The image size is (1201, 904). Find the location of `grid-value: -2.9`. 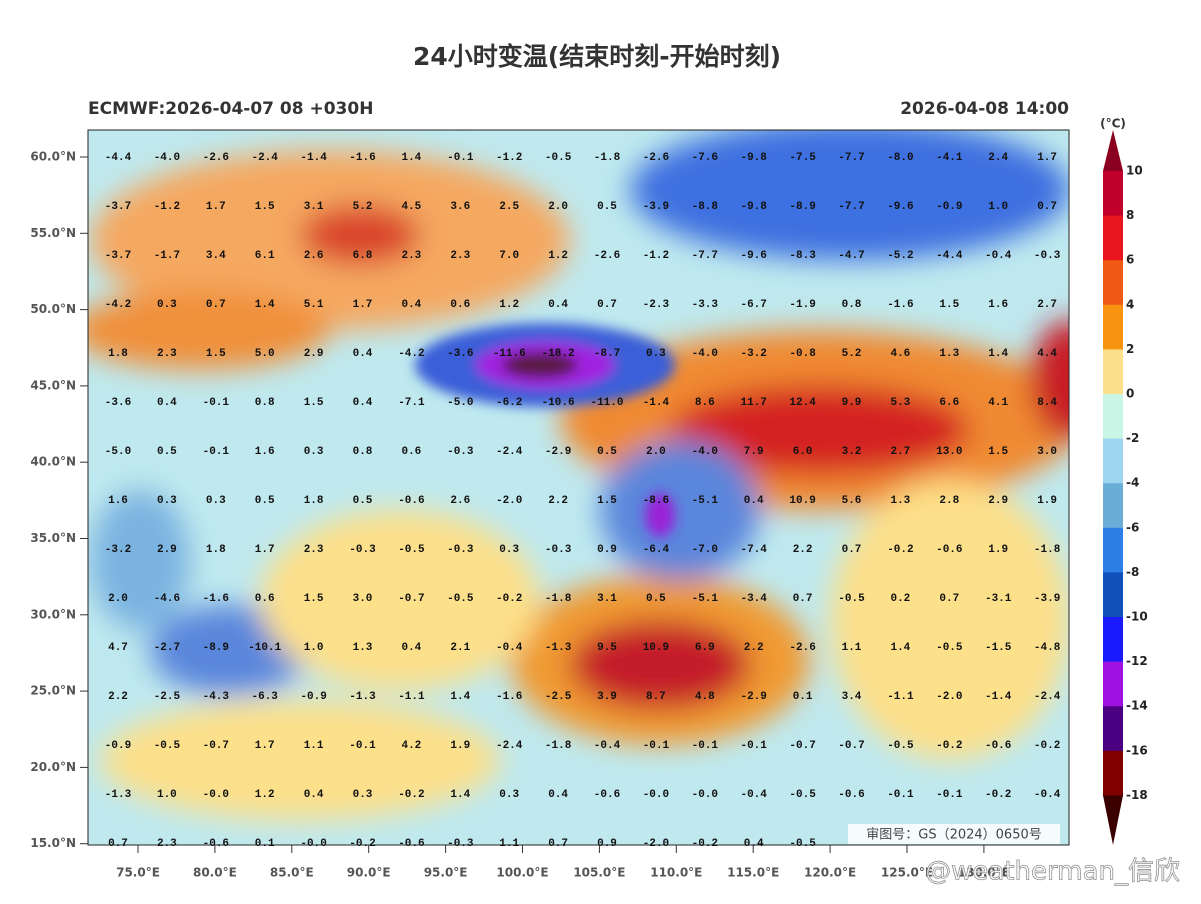

grid-value: -2.9 is located at coordinates (558, 452).